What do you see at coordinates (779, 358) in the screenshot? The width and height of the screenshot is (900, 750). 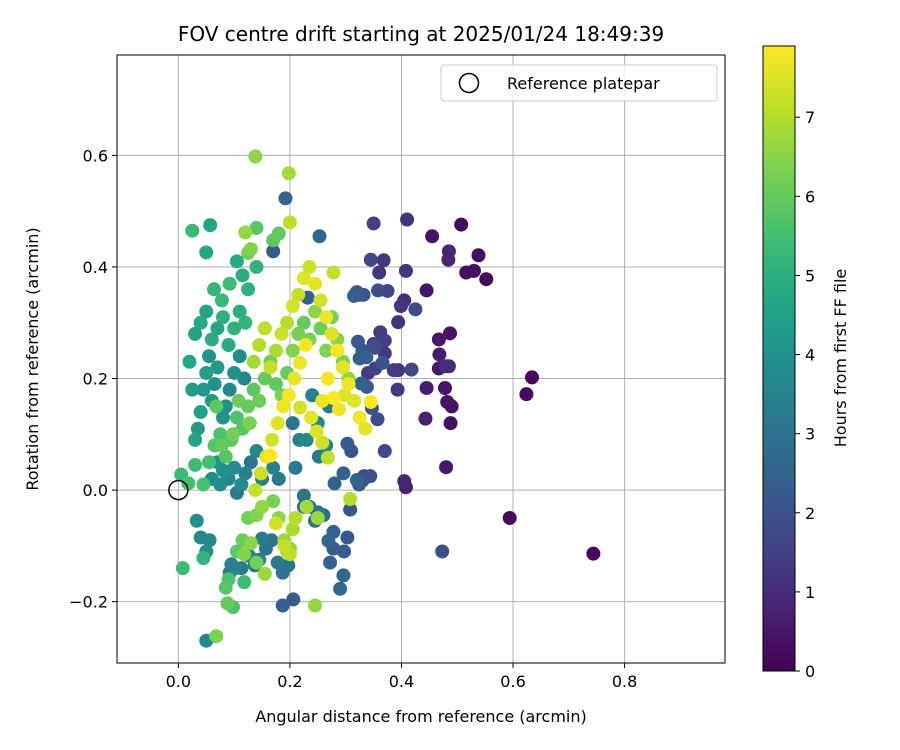 I see `colorbar-gradient` at bounding box center [779, 358].